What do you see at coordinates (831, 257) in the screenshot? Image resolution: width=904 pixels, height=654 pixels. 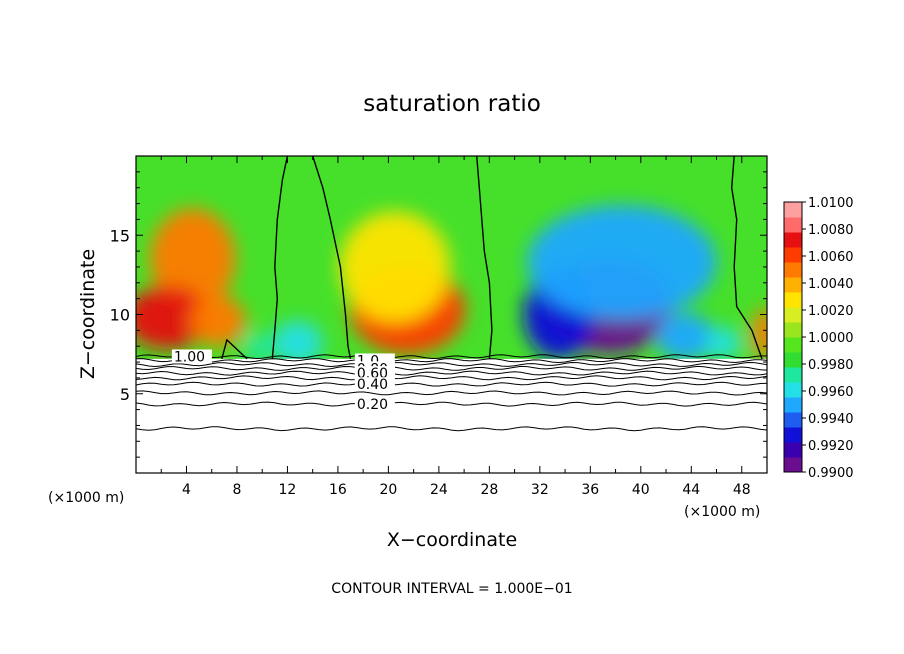 I see `colorbar-label-3: 1.0060` at bounding box center [831, 257].